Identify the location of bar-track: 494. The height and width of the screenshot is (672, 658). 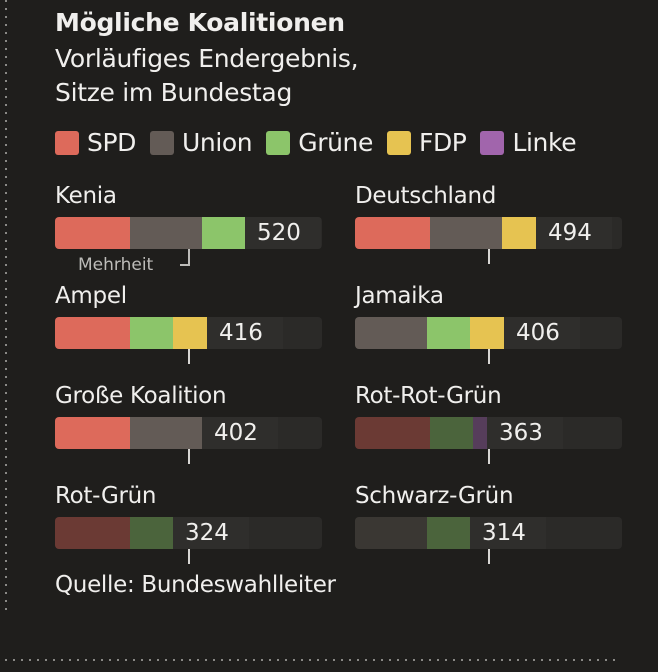
(488, 233).